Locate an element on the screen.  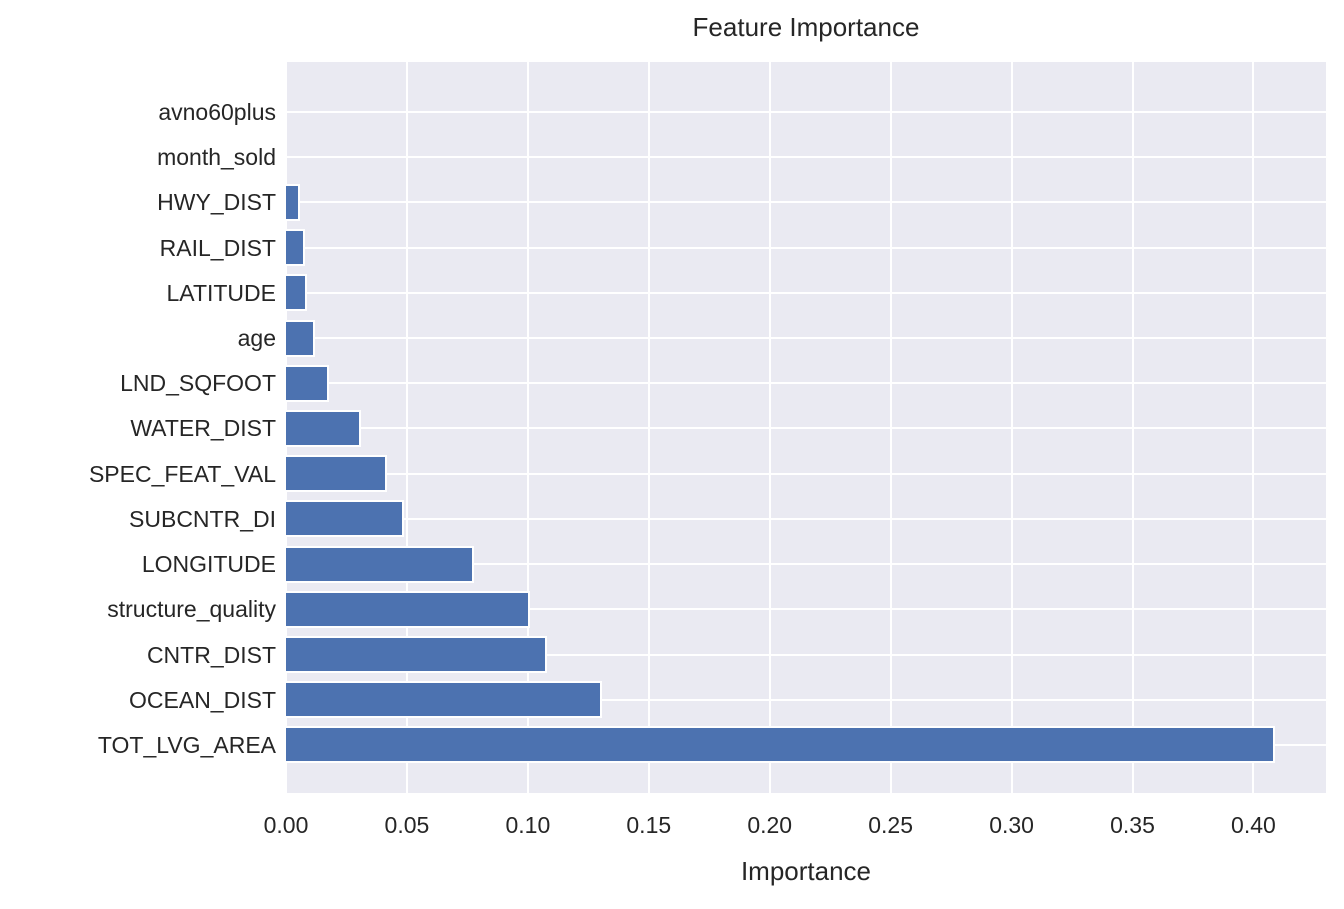
y-tick-label: LATITUDE is located at coordinates (221, 292).